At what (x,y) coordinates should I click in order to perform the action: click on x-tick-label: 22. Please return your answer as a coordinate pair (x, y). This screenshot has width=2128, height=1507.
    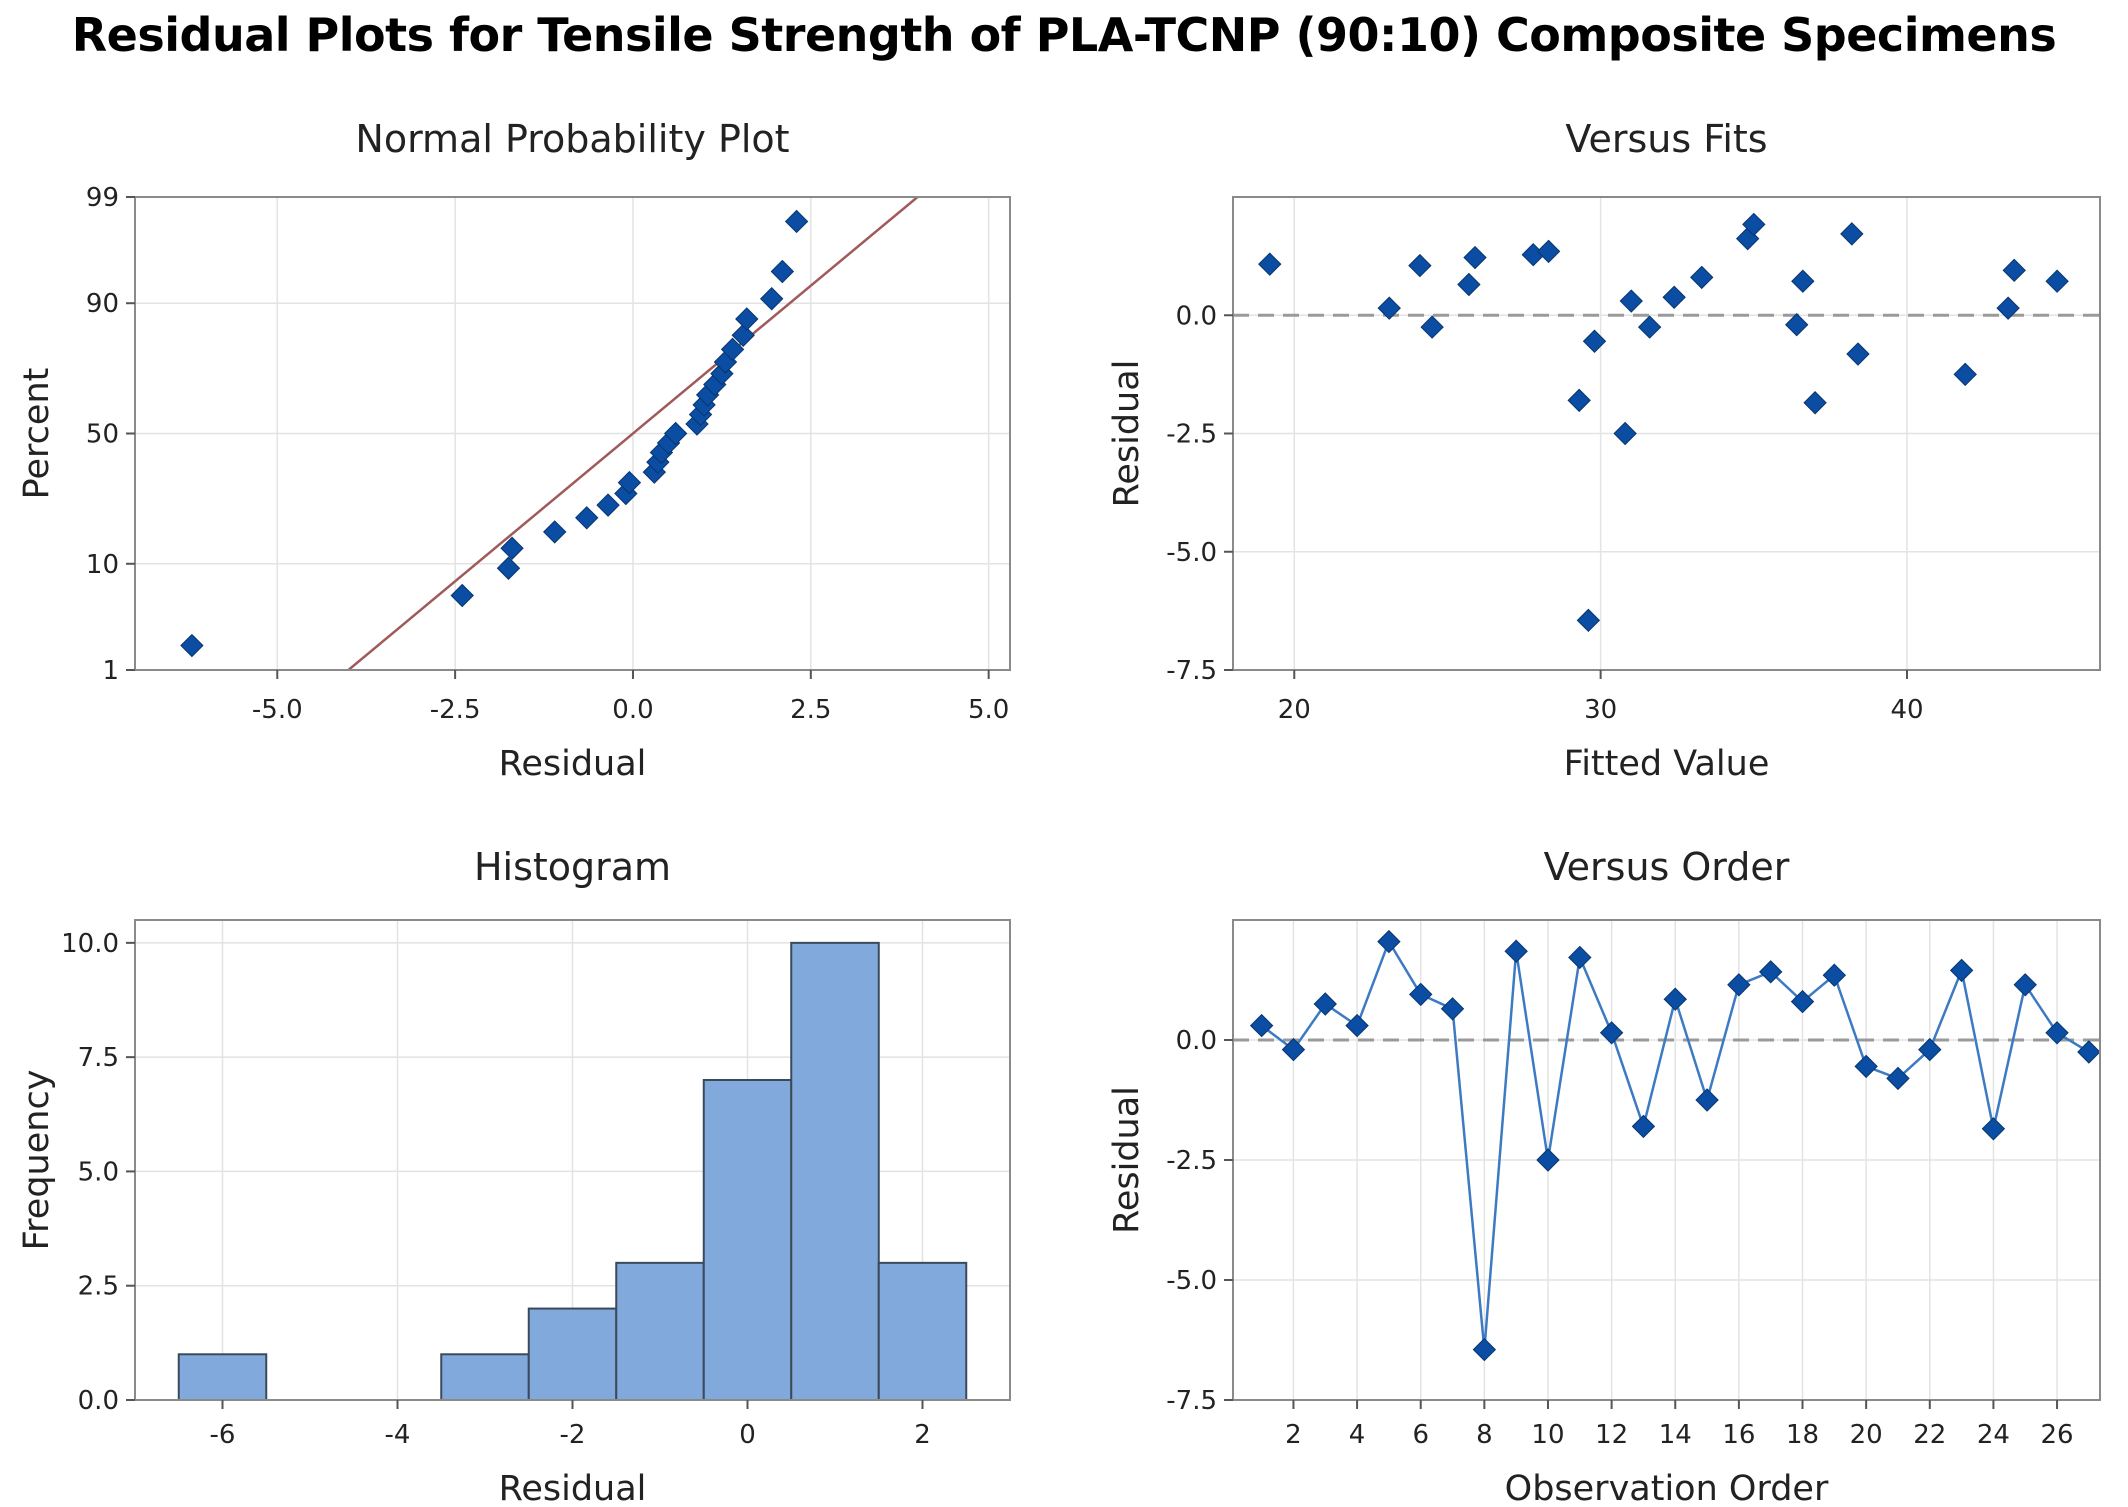
    Looking at the image, I should click on (1929, 1435).